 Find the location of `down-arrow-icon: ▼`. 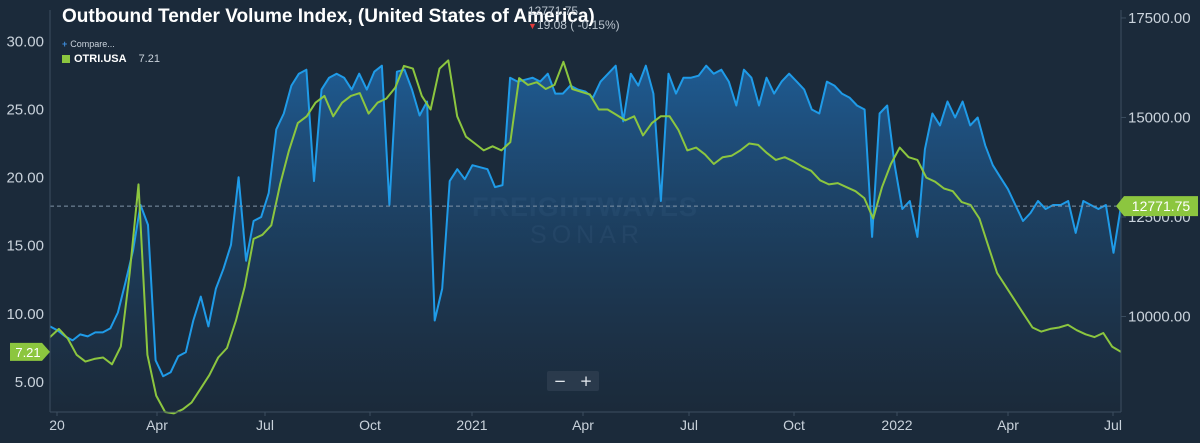

down-arrow-icon: ▼ is located at coordinates (532, 26).